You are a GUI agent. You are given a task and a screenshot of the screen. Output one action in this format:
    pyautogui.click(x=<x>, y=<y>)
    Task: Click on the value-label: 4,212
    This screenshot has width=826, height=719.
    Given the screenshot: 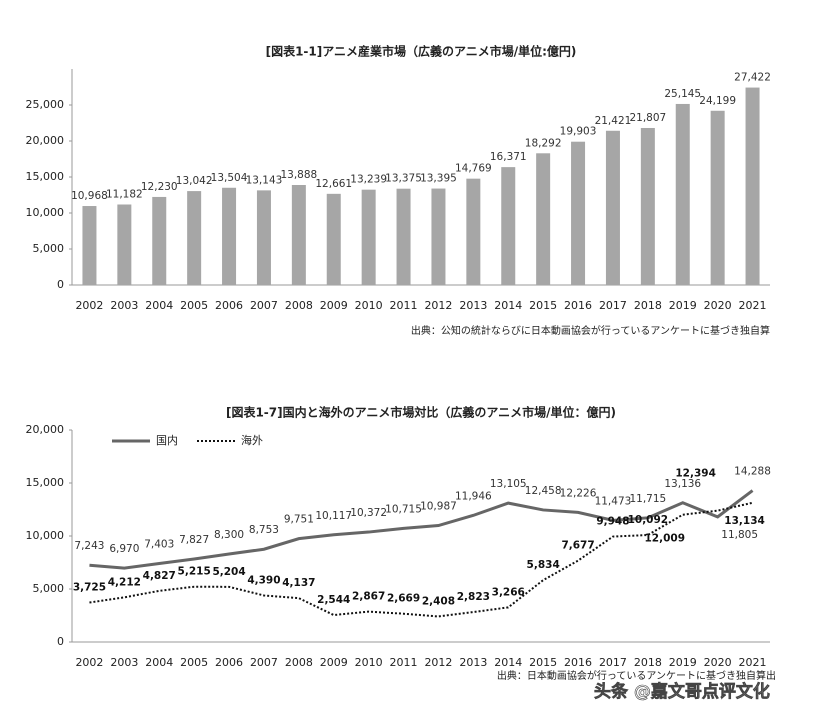 What is the action you would take?
    pyautogui.click(x=124, y=582)
    